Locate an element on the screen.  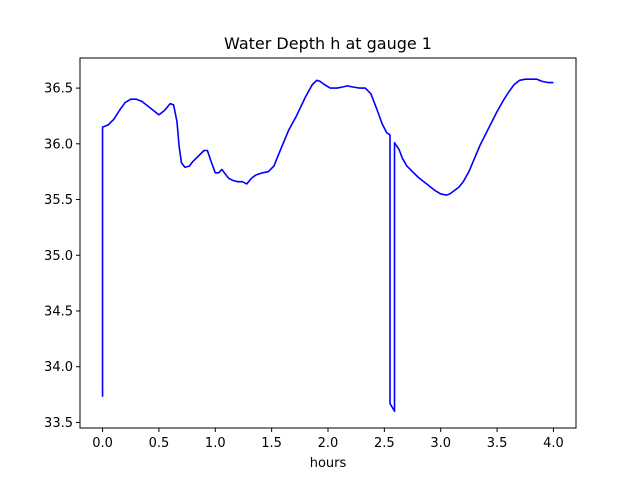
x-tick-label: 1.0 is located at coordinates (215, 443).